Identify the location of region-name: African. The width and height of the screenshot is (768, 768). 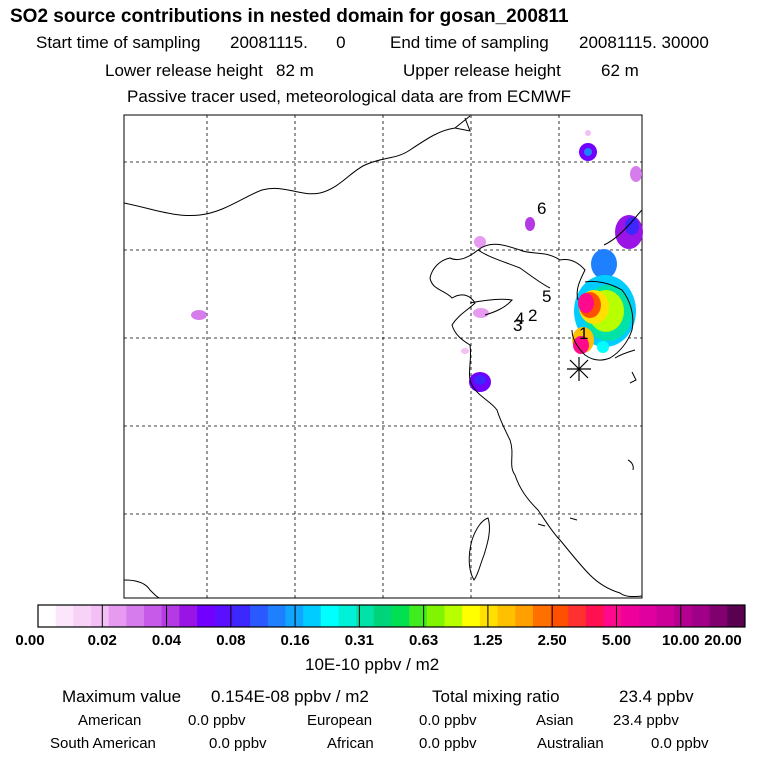
(350, 743).